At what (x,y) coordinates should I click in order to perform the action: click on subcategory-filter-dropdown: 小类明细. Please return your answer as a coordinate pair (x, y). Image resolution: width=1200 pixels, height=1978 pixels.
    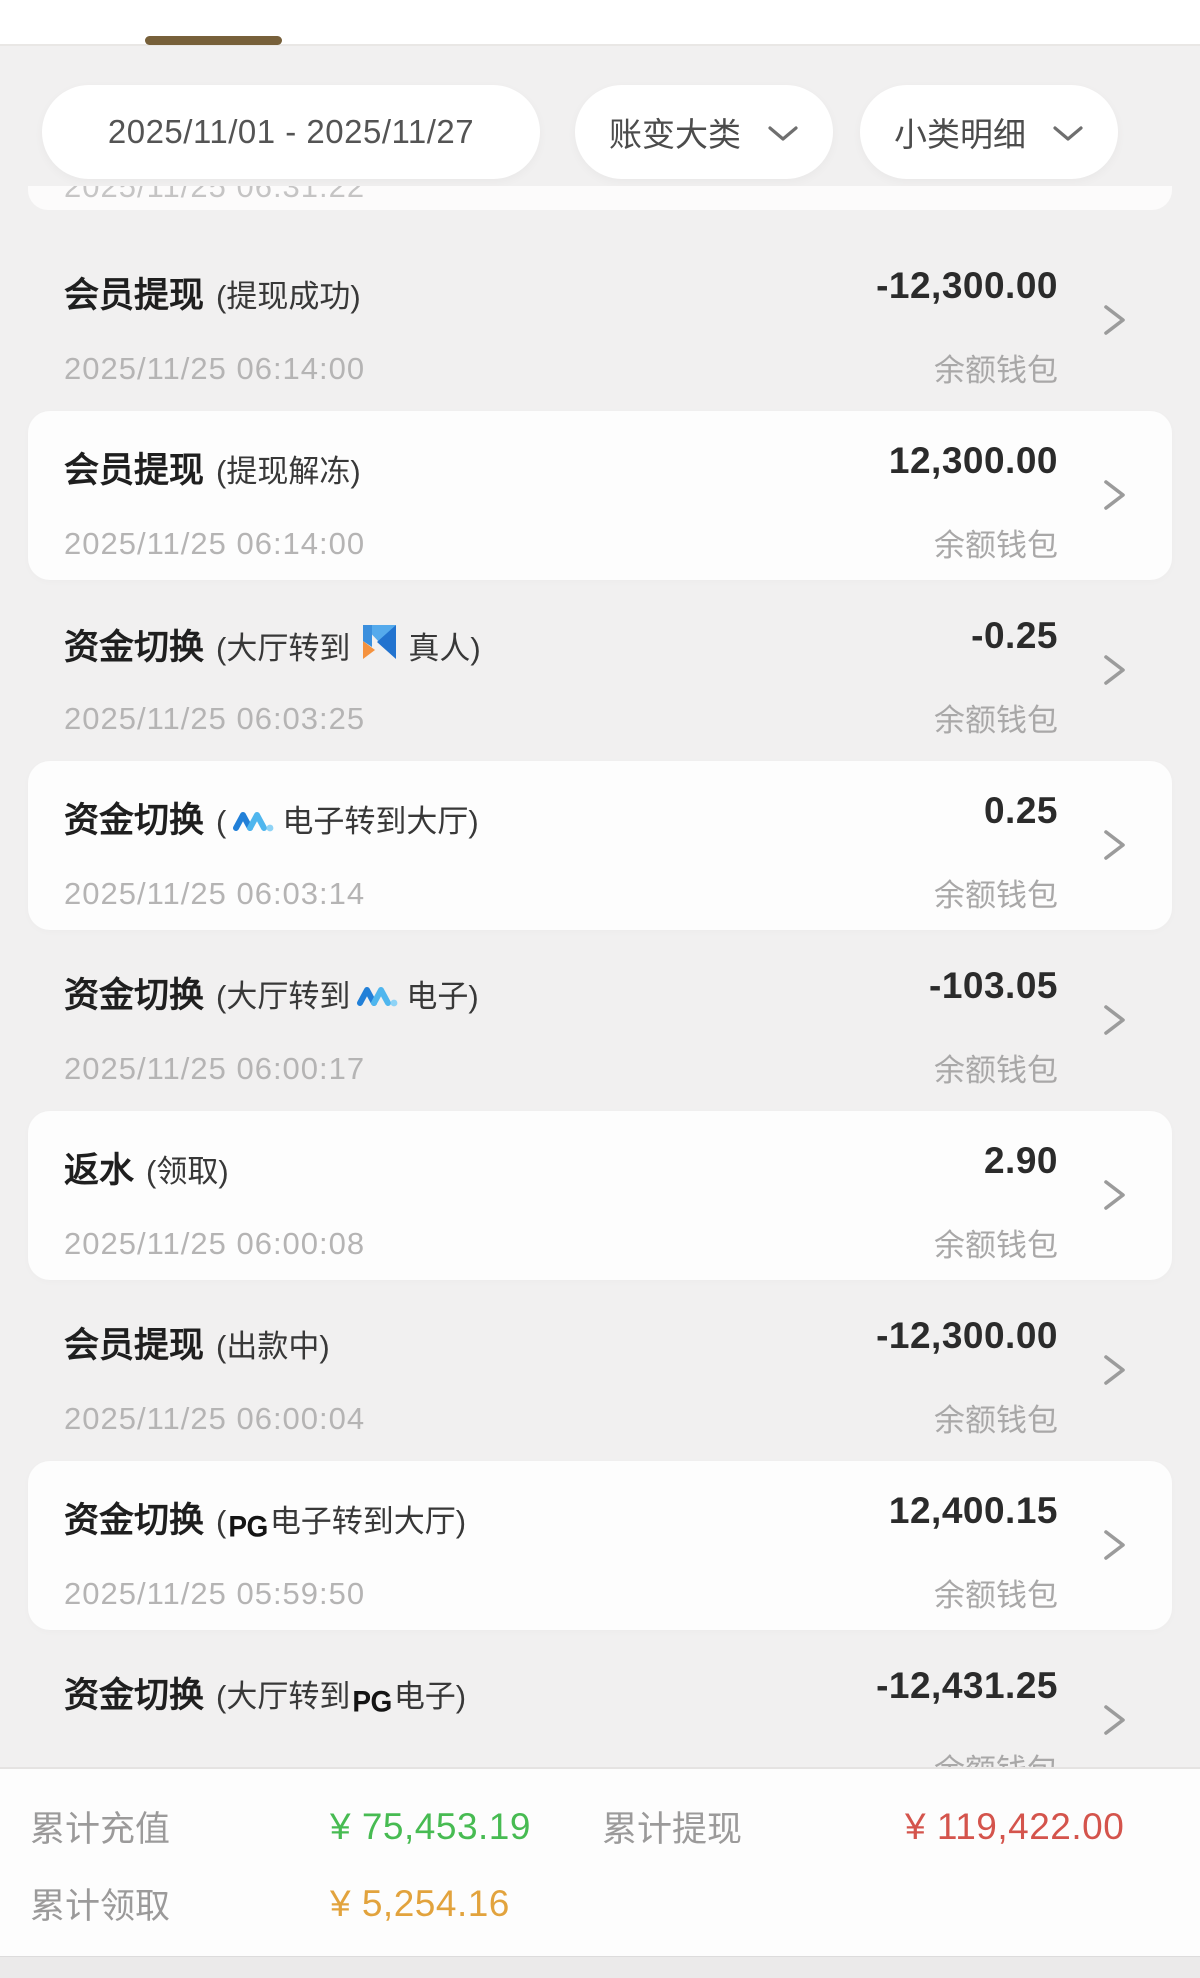
    Looking at the image, I should click on (989, 132).